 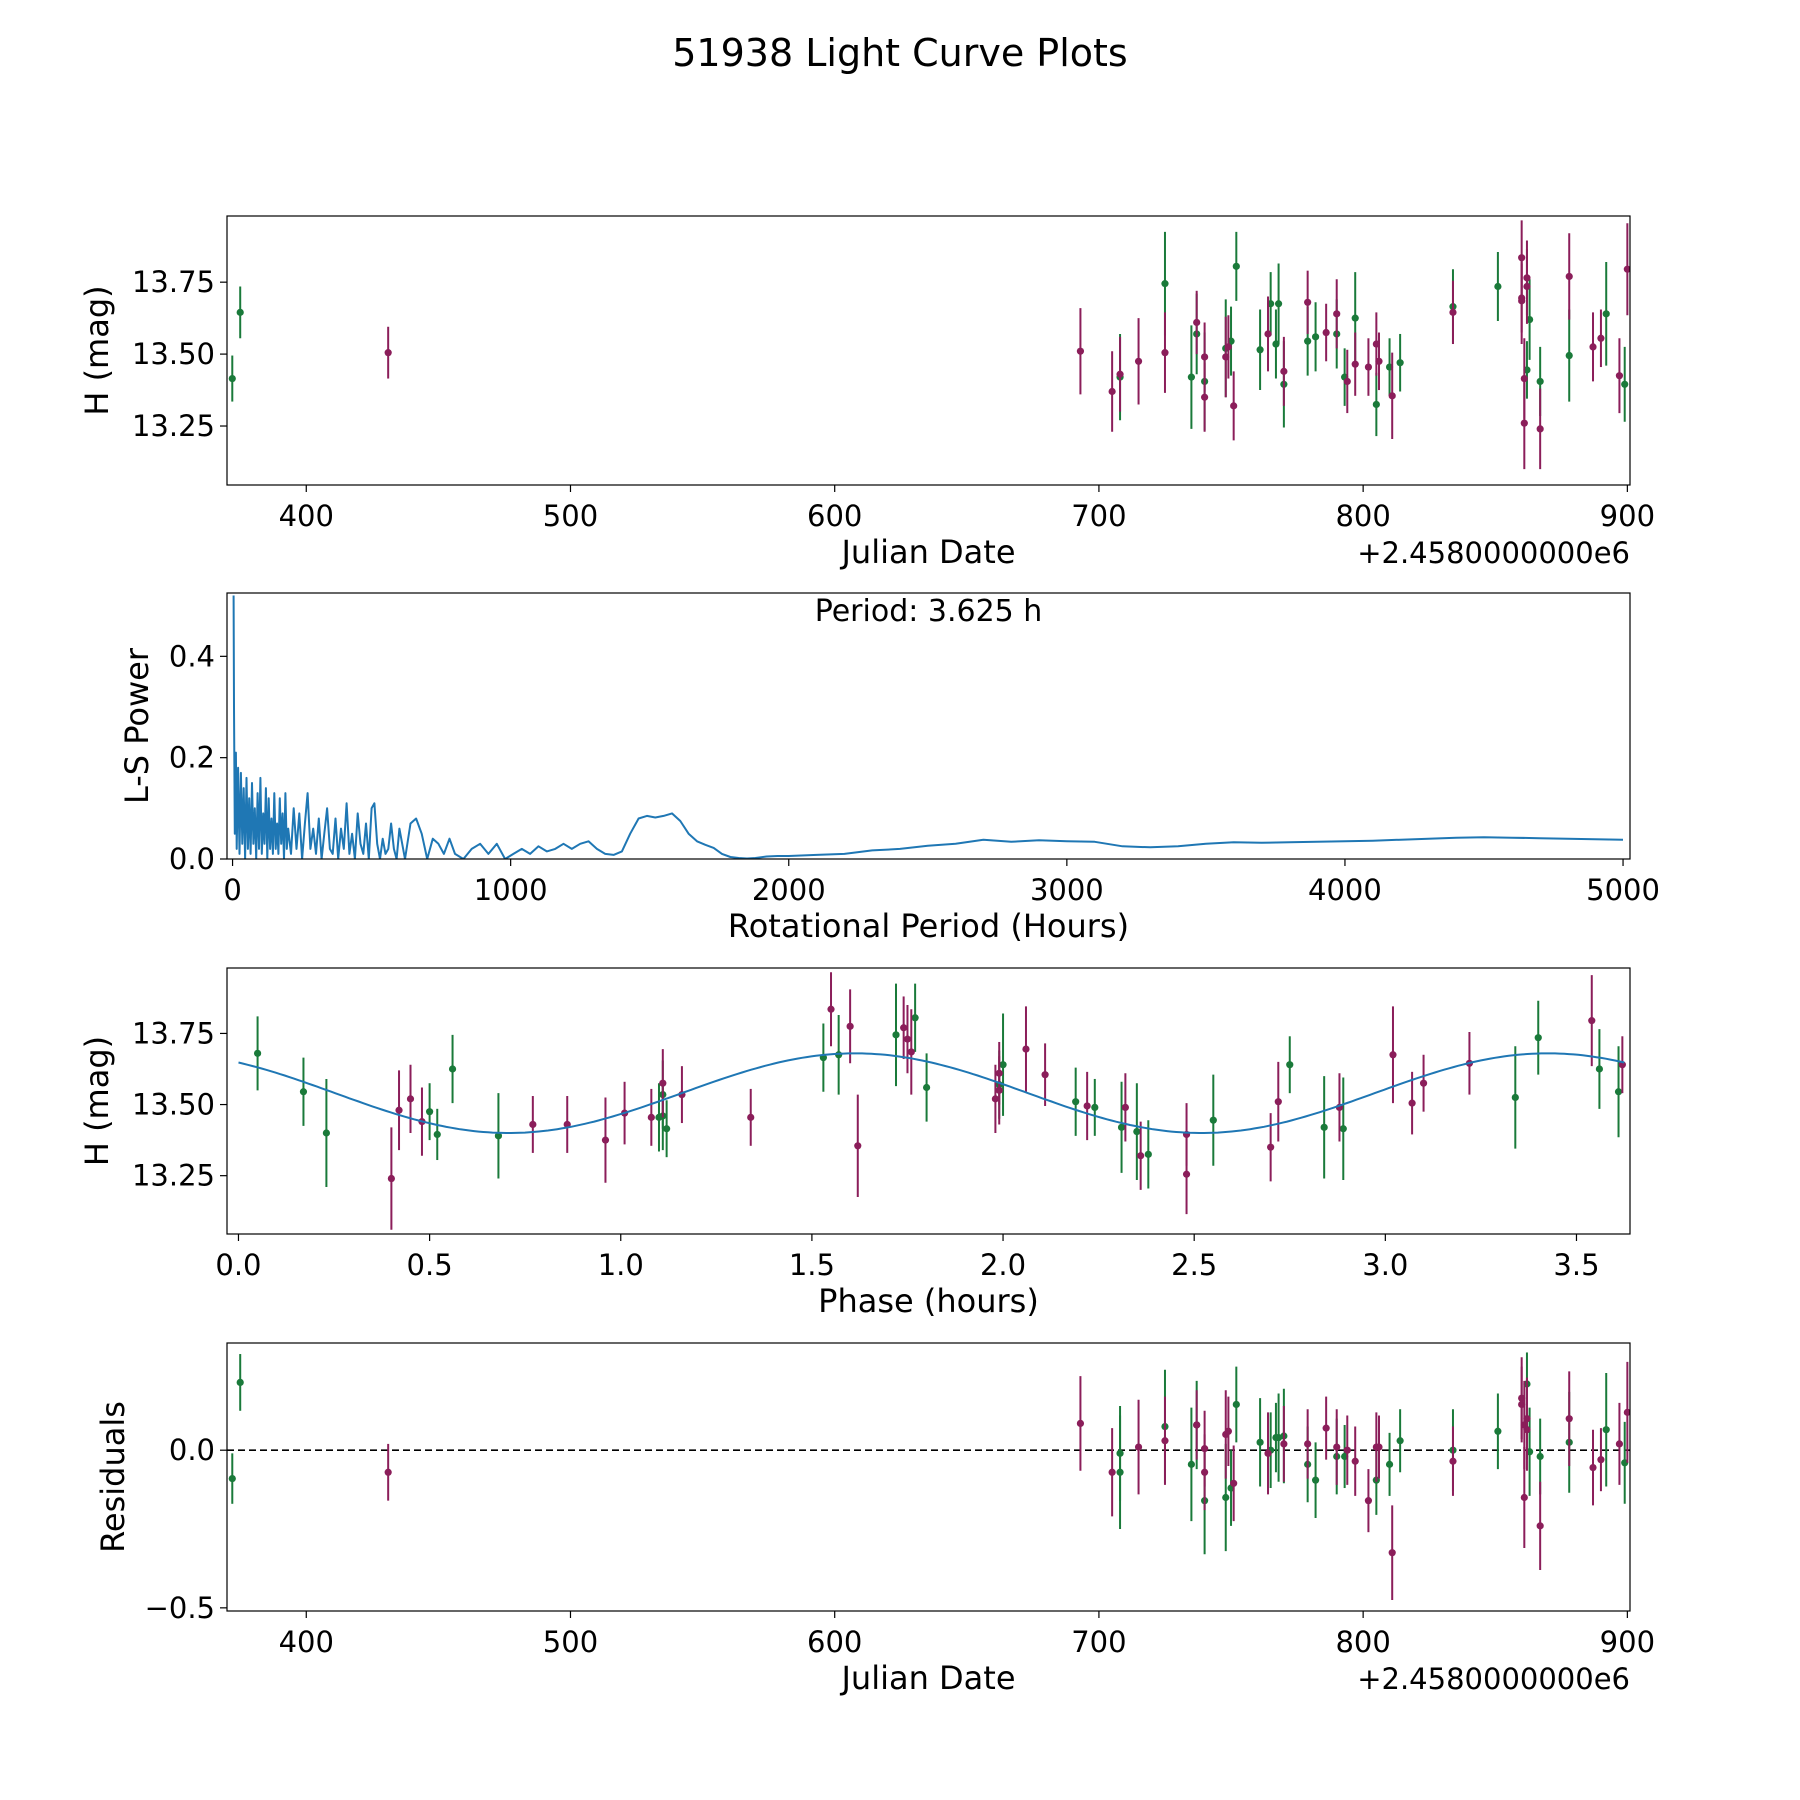 I want to click on x-tick-label: 1.5, so click(x=812, y=1265).